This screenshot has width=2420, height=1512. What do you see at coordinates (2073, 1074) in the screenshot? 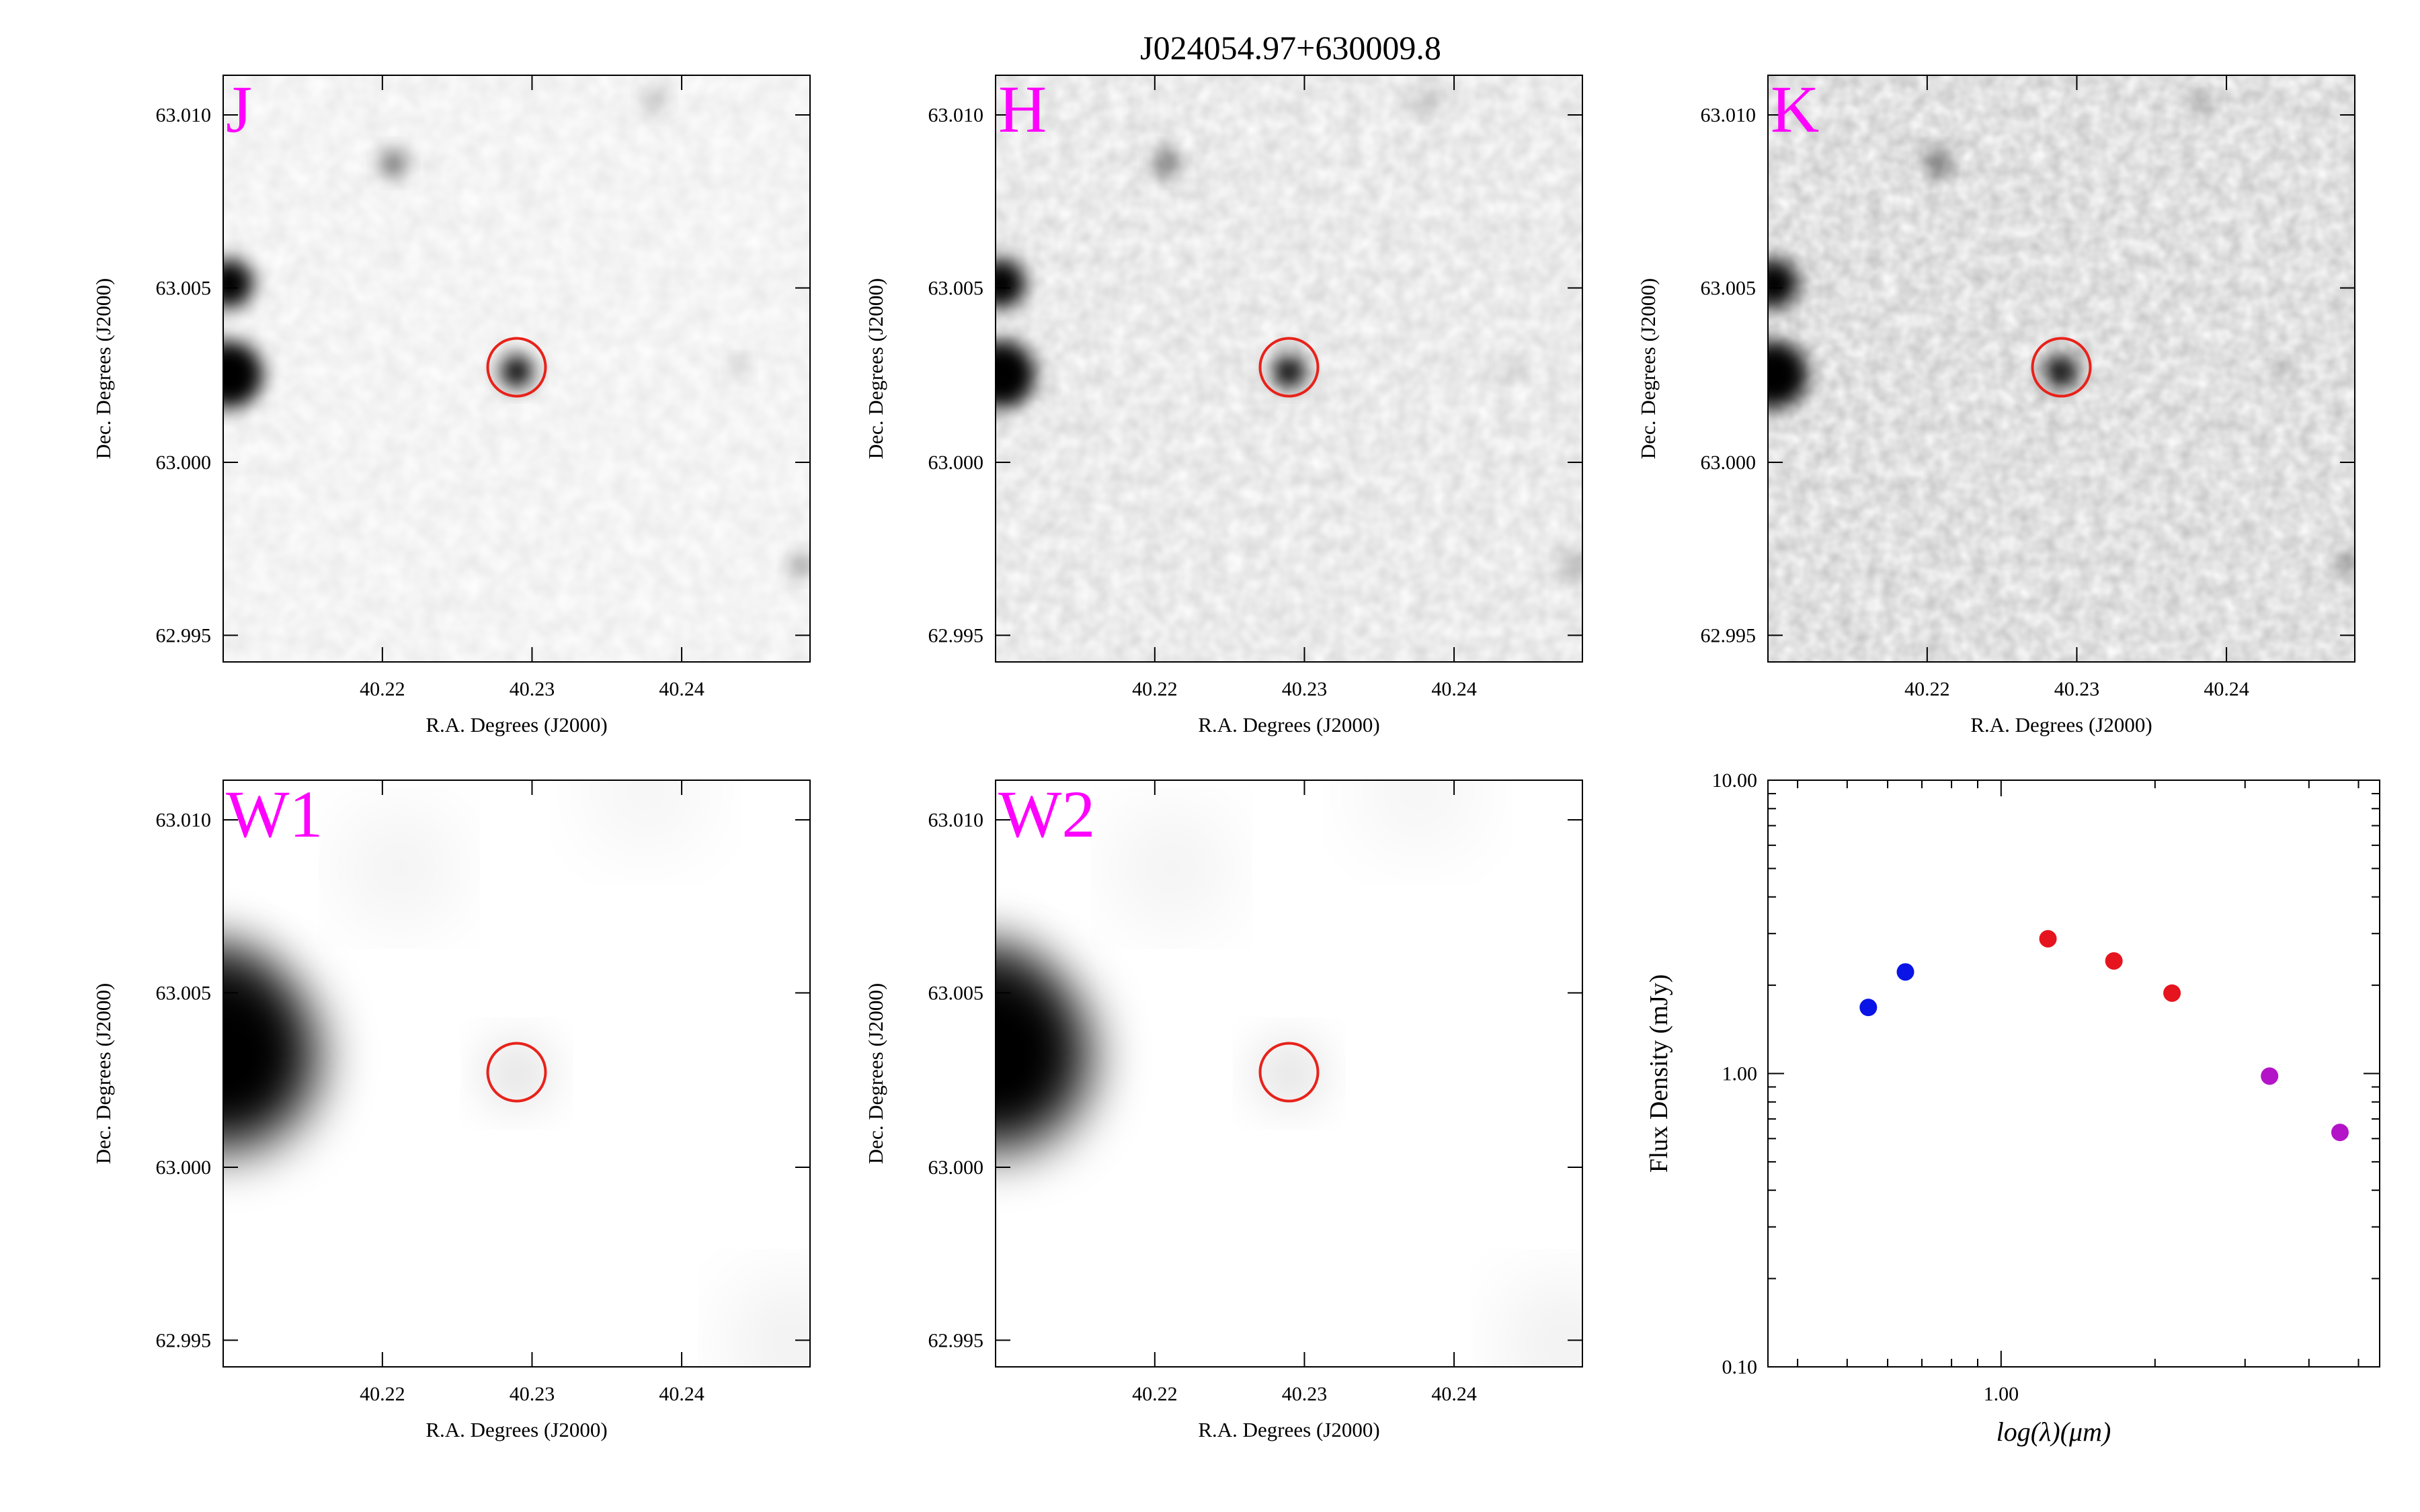
I see `sed-frame` at bounding box center [2073, 1074].